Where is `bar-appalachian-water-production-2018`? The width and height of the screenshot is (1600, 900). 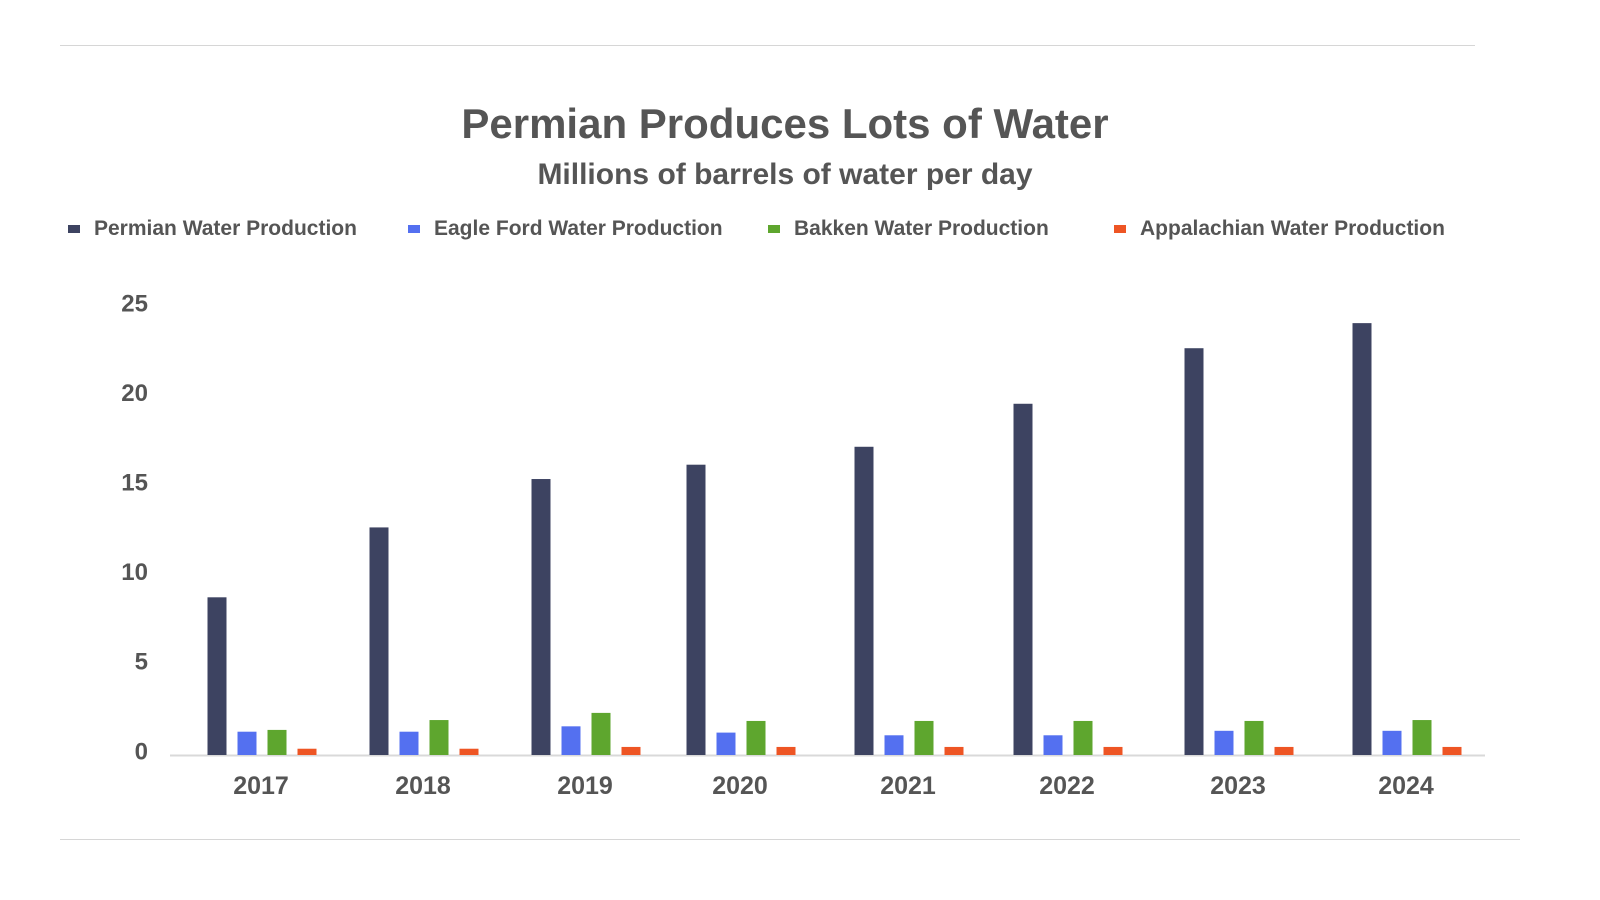
bar-appalachian-water-production-2018 is located at coordinates (469, 751).